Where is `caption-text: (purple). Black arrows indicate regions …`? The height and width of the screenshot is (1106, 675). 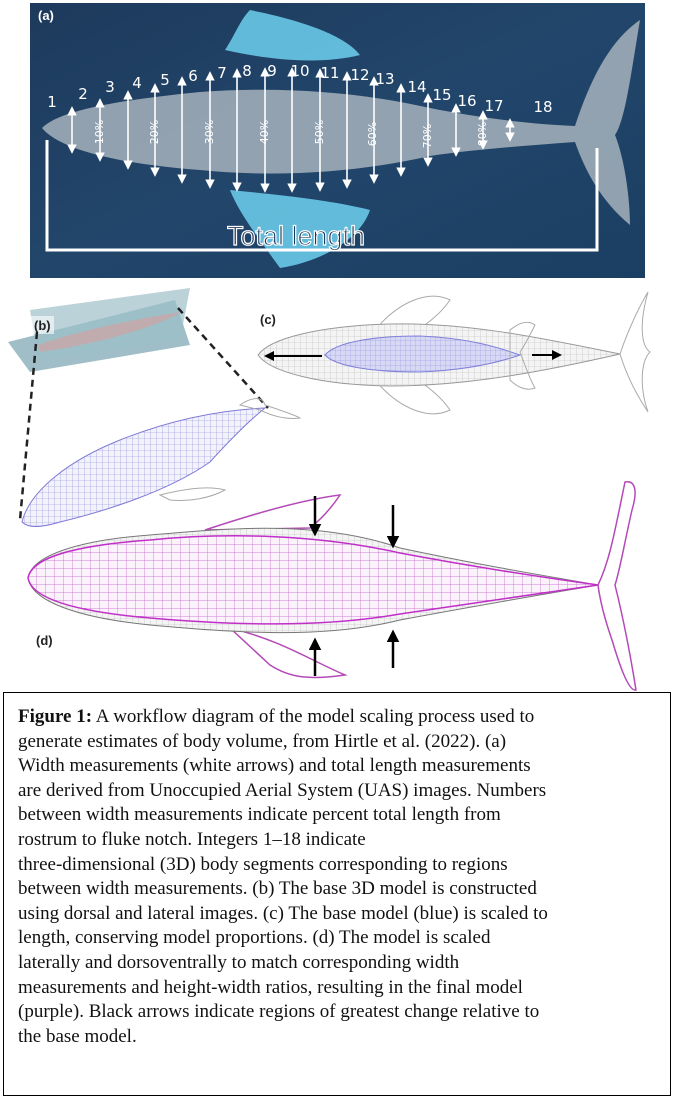 caption-text: (purple). Black arrows indicate regions … is located at coordinates (279, 1012).